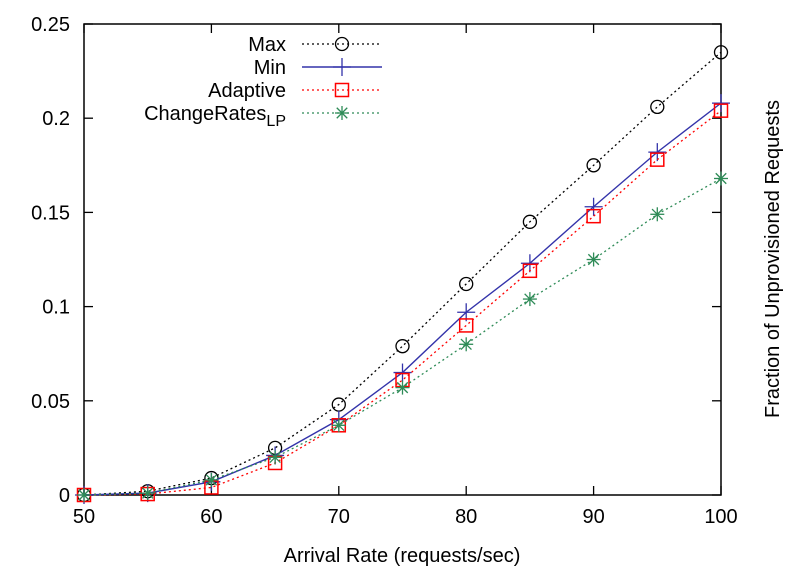 Image resolution: width=791 pixels, height=575 pixels. I want to click on y-tick-label: 0.1, so click(56, 308).